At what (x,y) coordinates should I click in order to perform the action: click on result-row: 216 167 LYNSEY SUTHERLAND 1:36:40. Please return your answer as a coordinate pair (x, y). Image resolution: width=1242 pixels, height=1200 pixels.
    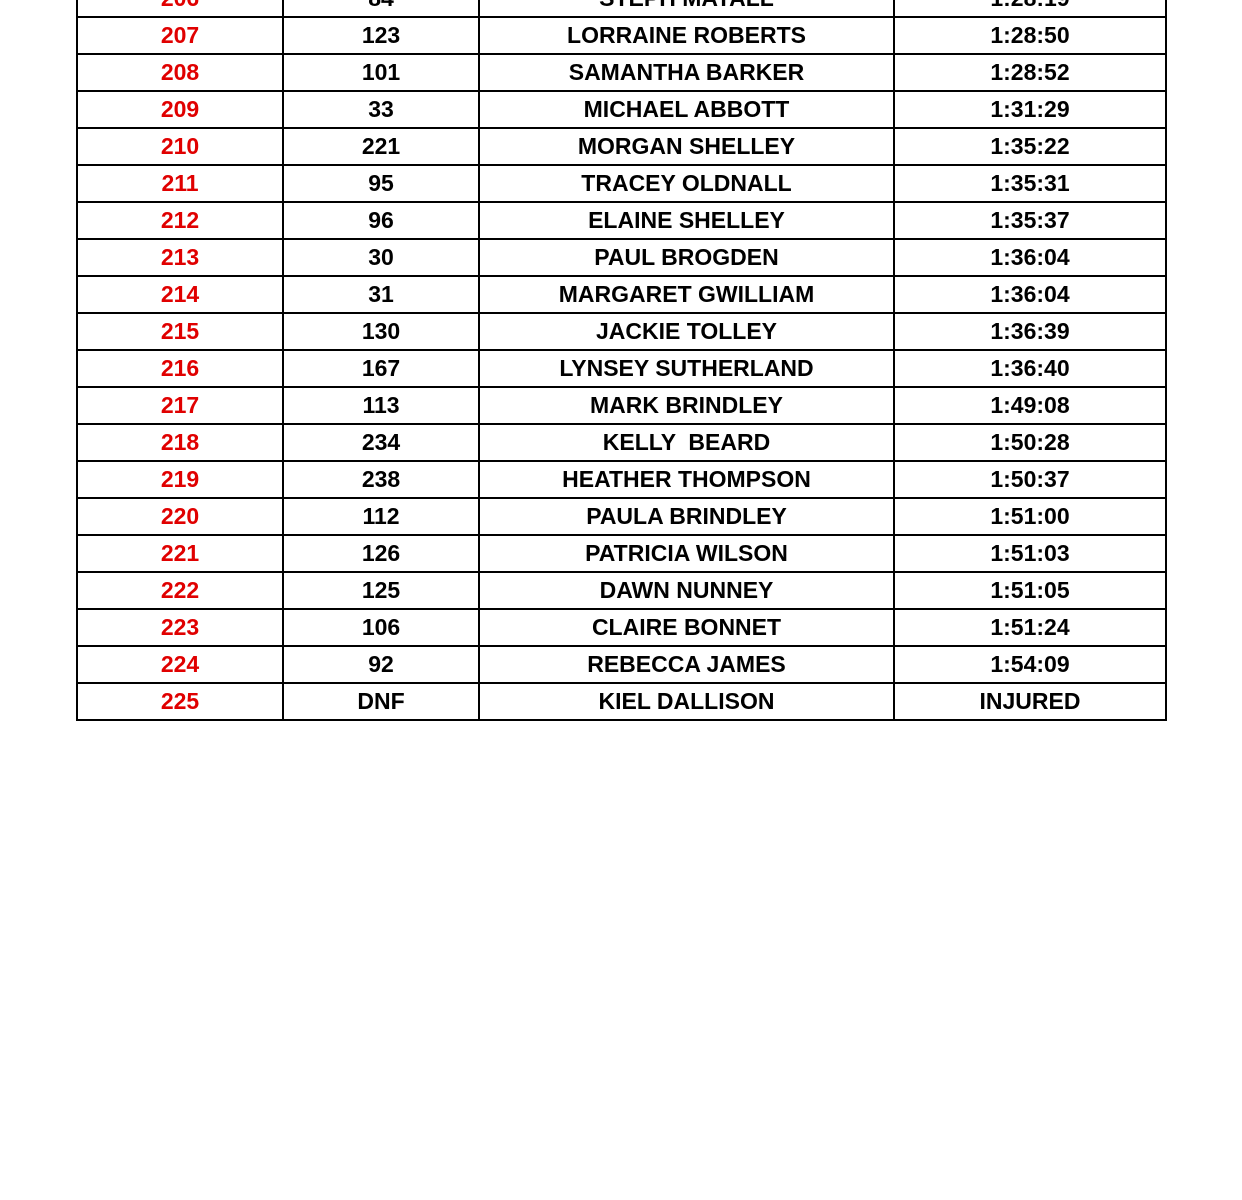
    Looking at the image, I should click on (621, 368).